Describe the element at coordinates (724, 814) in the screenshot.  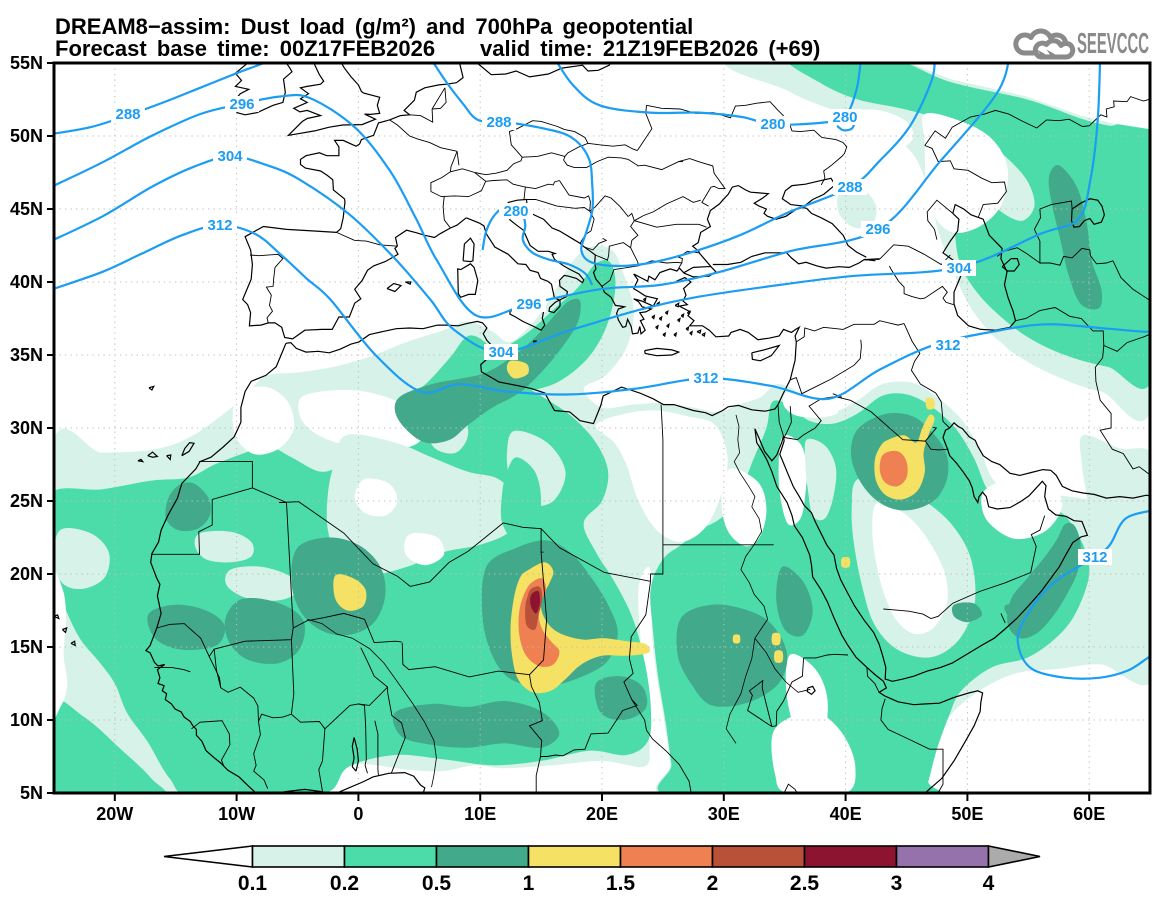
I see `svg-text: 30E` at that location.